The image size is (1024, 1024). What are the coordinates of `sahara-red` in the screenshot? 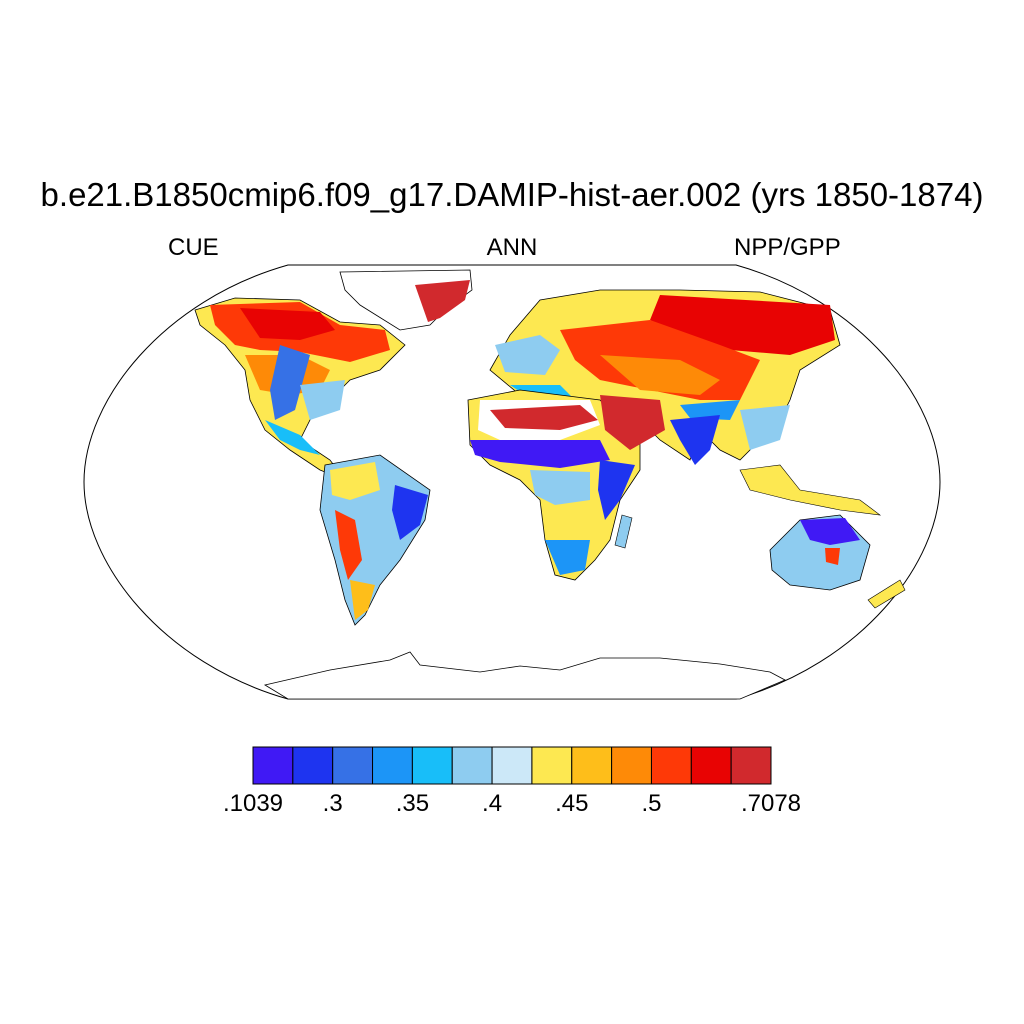 It's located at (544, 417).